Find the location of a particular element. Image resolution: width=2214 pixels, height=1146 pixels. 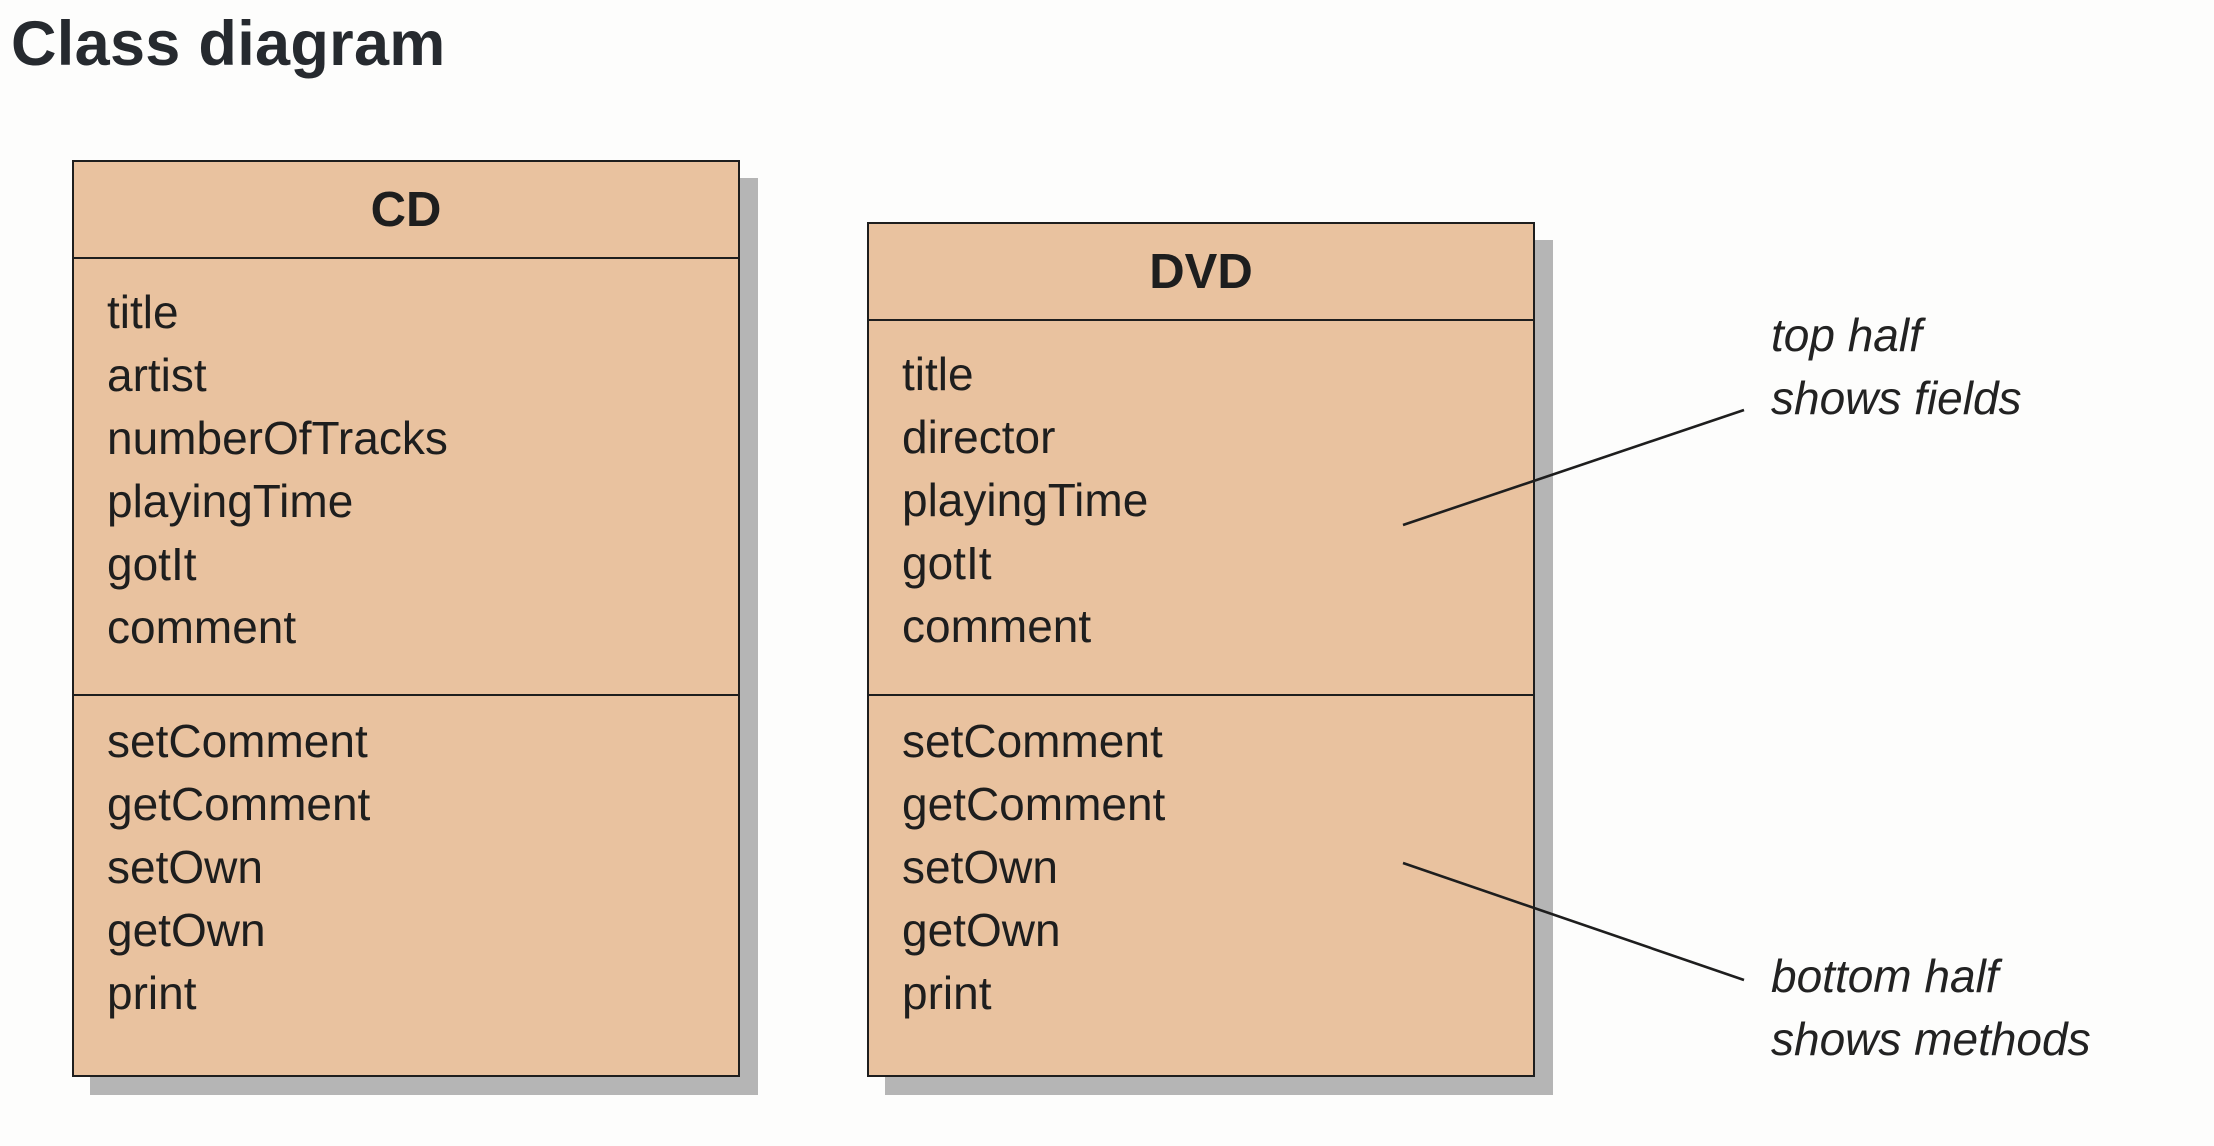

class-name-dvd: DVD is located at coordinates (1201, 272).